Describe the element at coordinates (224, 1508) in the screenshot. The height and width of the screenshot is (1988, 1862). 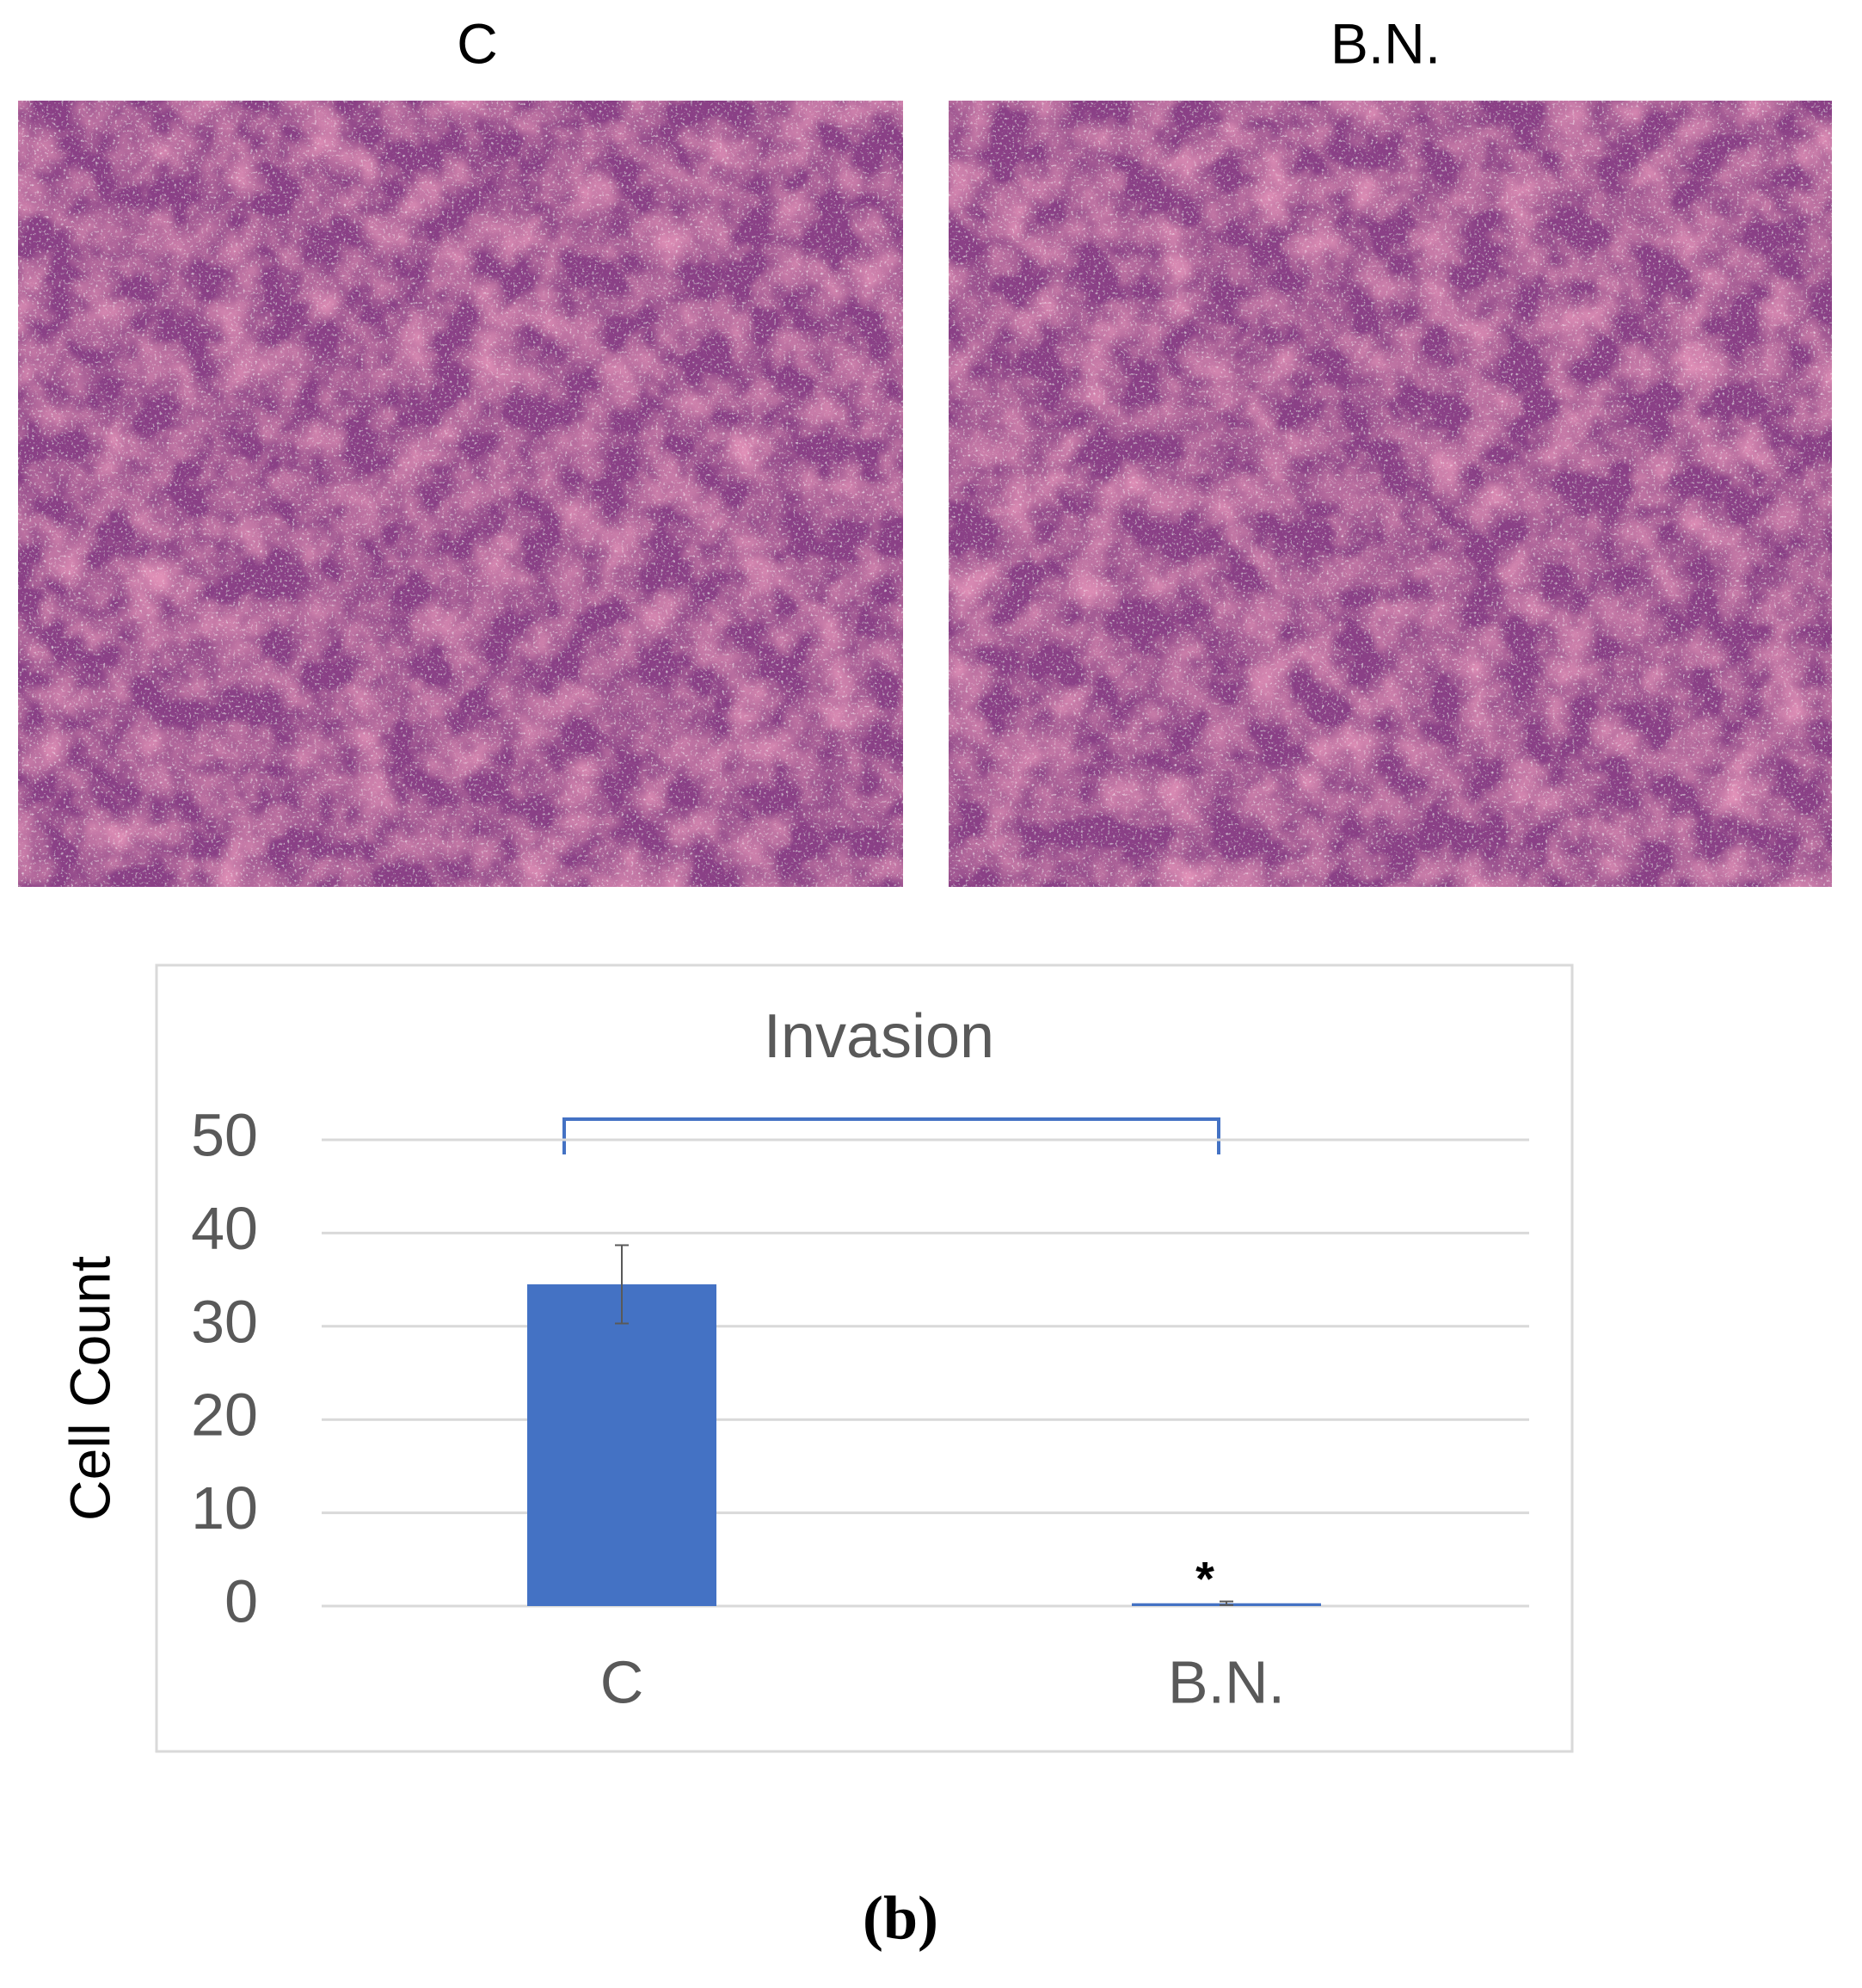
I see `y-tick-label: 10` at that location.